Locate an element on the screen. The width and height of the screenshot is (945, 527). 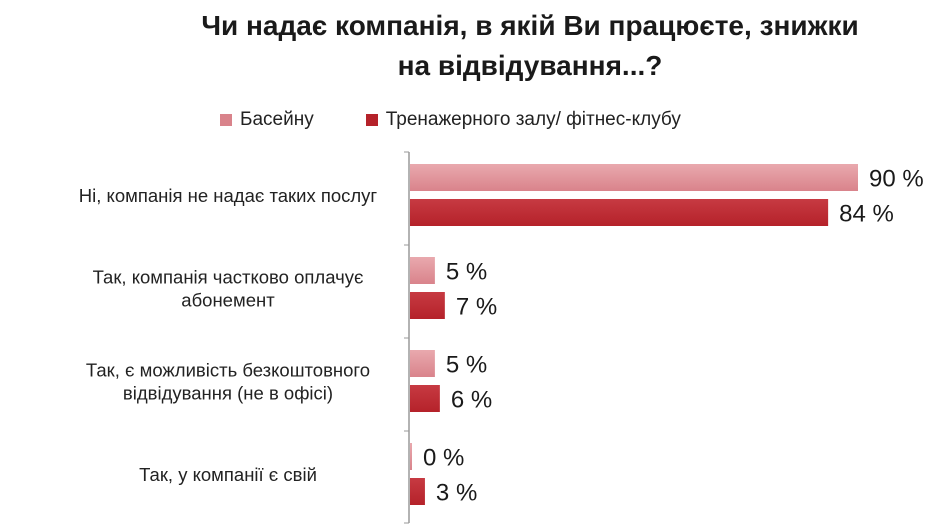
data-label-pool: 0 % is located at coordinates (443, 458).